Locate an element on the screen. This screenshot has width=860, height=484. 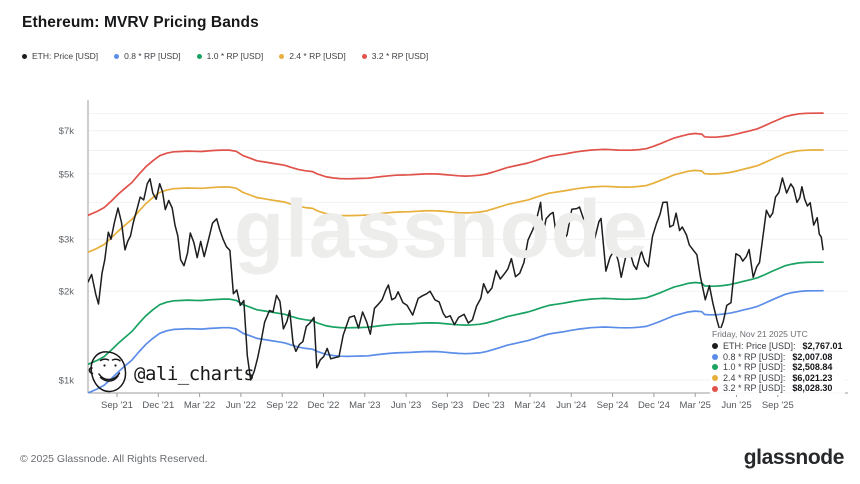
tooltip-dot-band24 is located at coordinates (715, 378).